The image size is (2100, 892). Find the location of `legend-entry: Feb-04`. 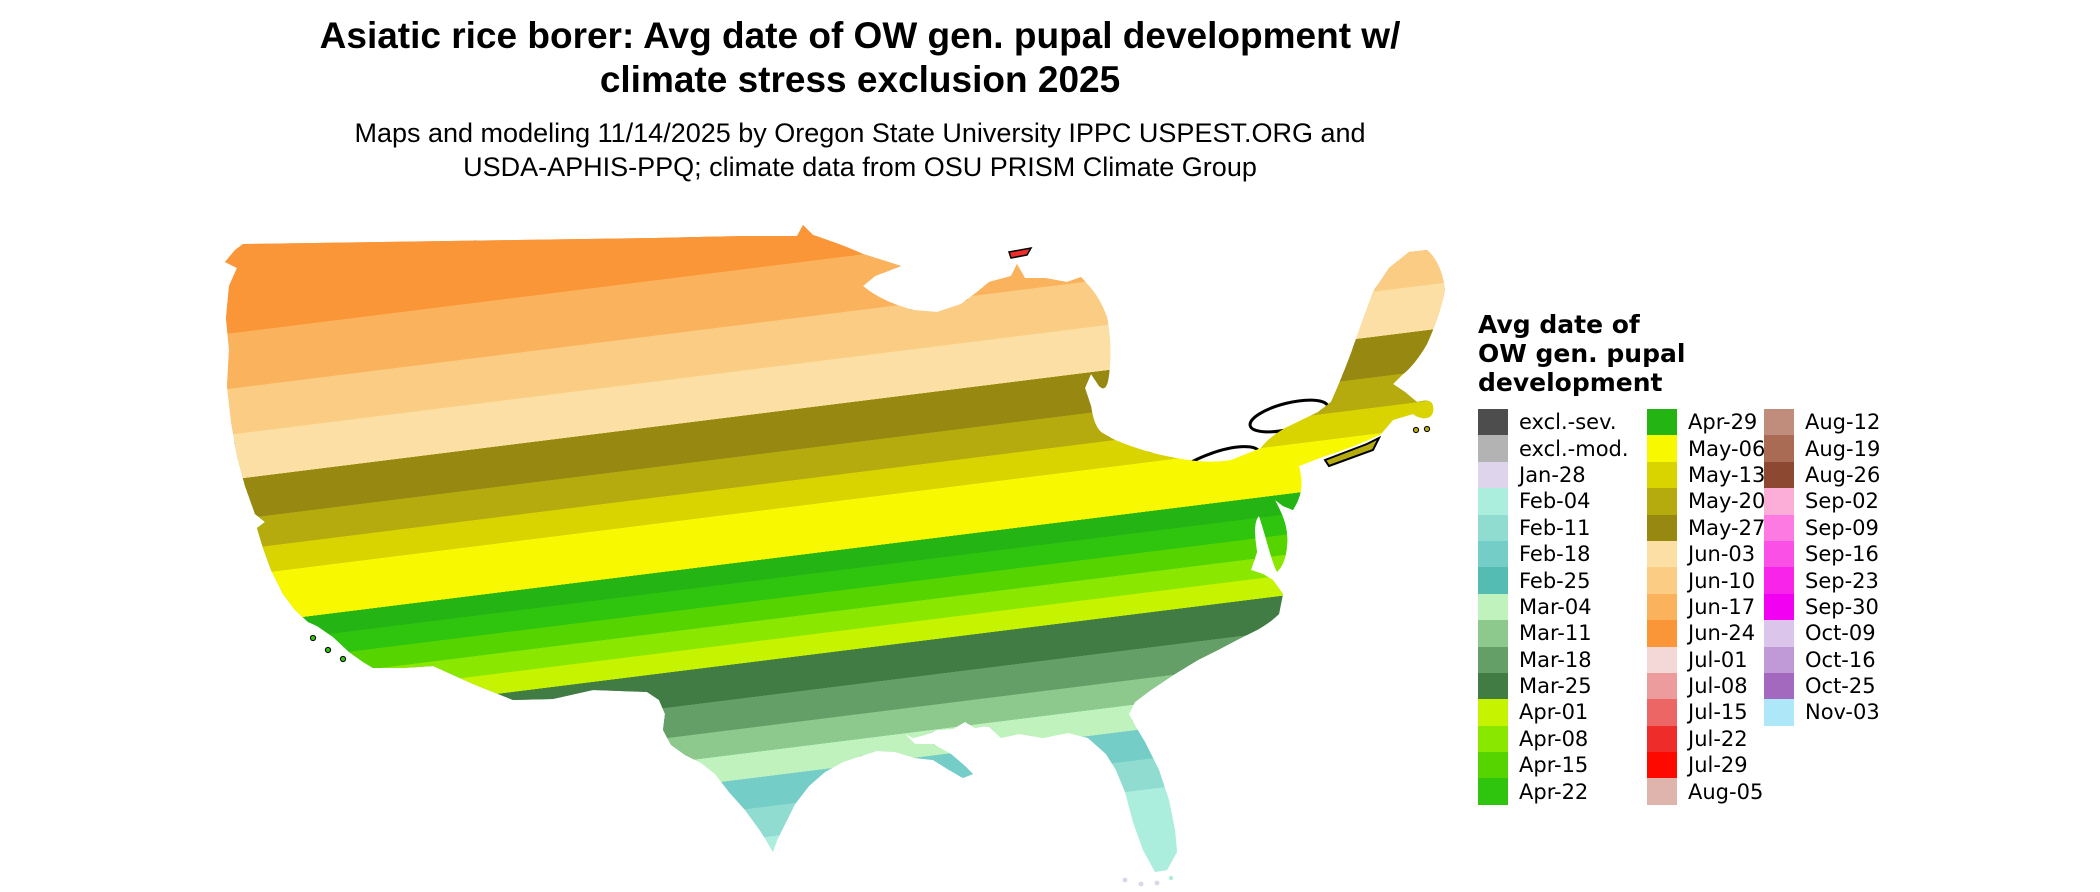

legend-entry: Feb-04 is located at coordinates (1562, 501).